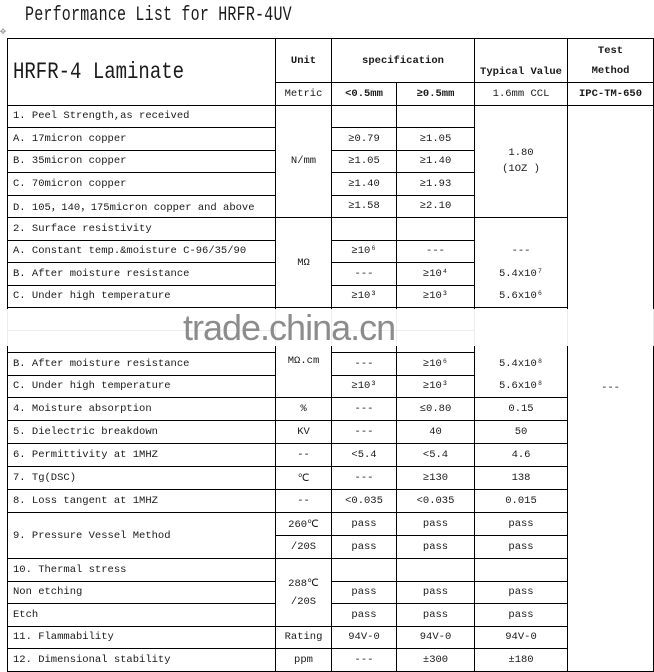 The image size is (654, 672). I want to click on table-row: A. 17micron copper ≥0.79 ≥1.05, so click(330, 139).